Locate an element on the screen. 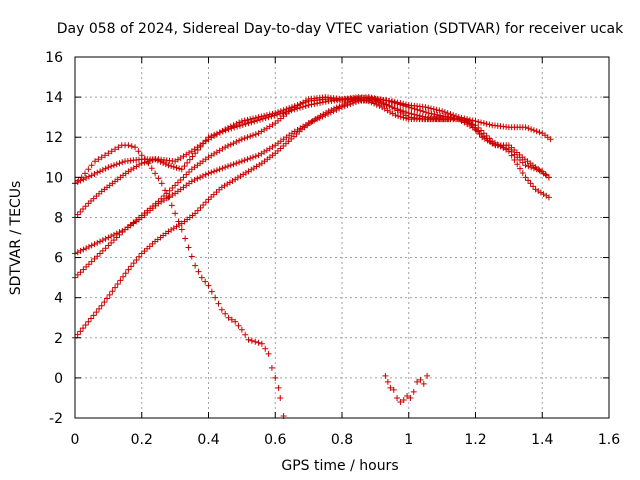 Image resolution: width=640 pixels, height=480 pixels. y-tick-label: 8 is located at coordinates (58, 218).